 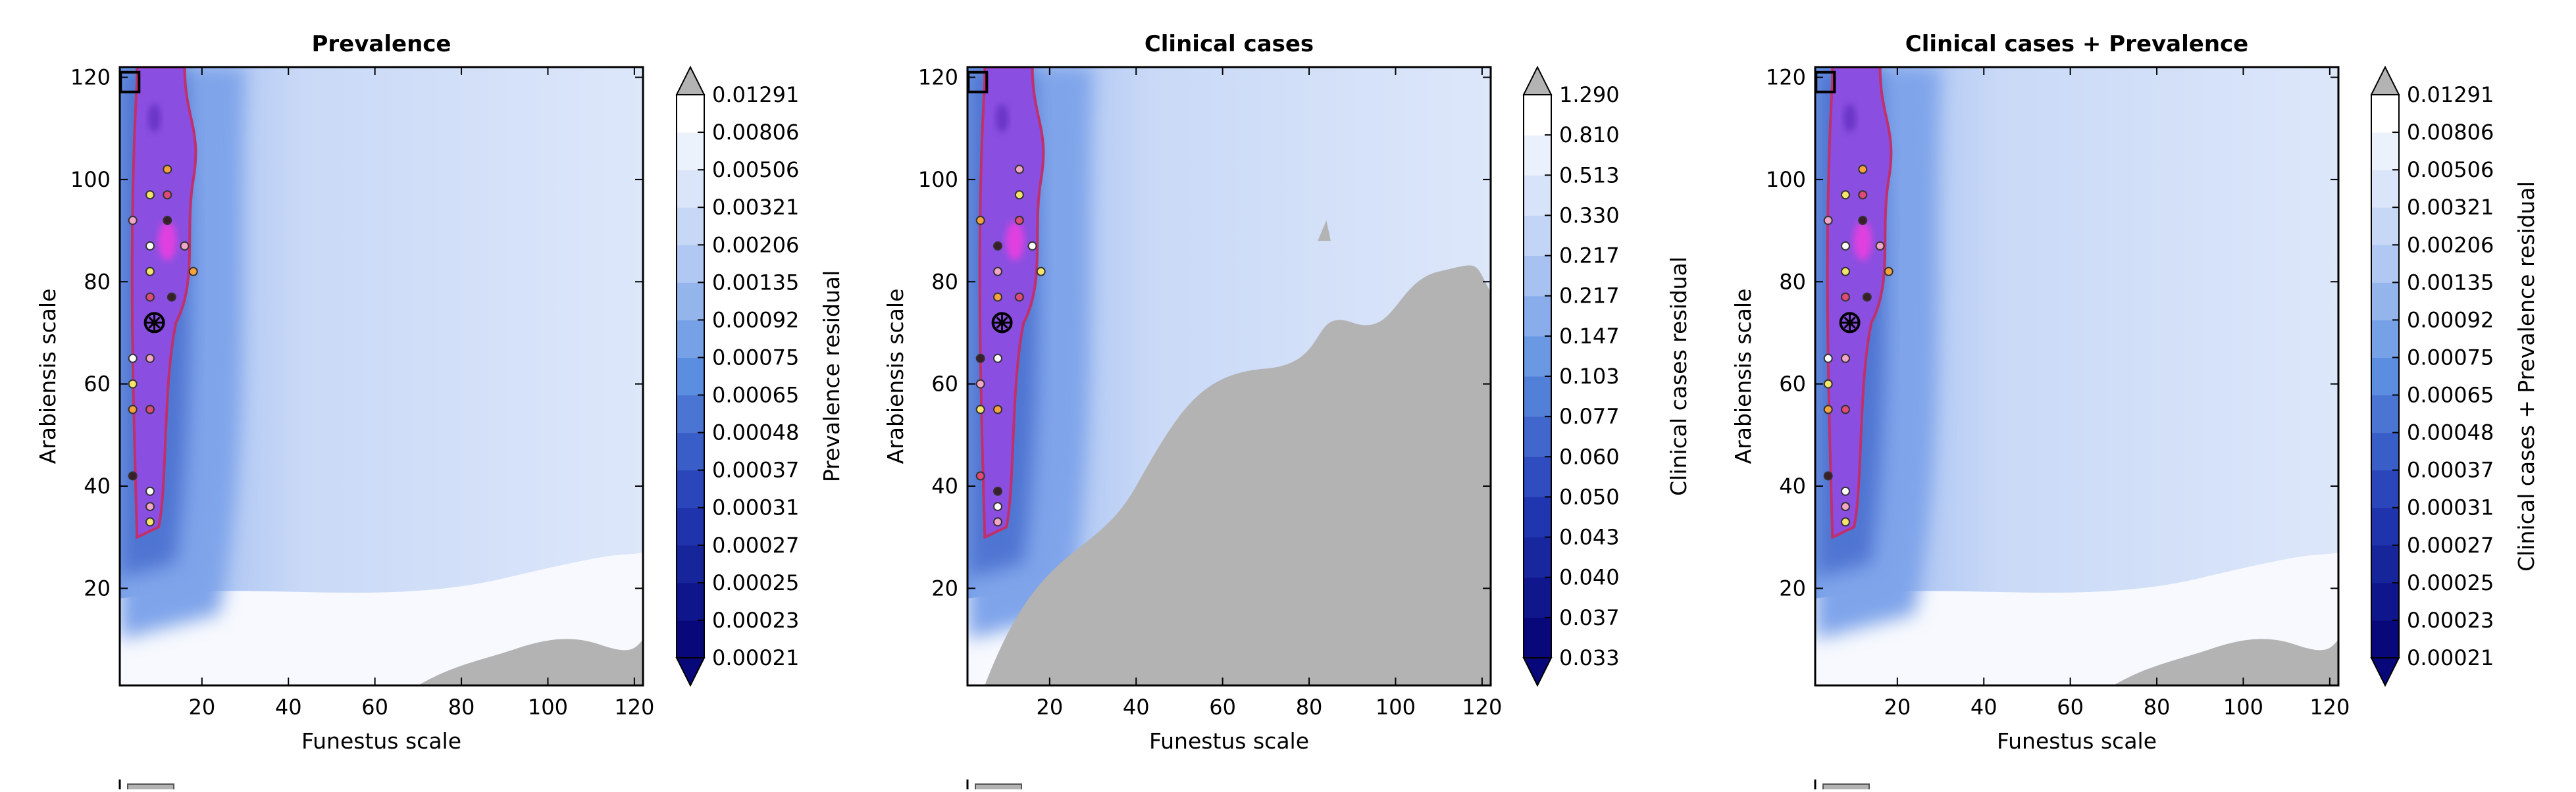 What do you see at coordinates (755, 657) in the screenshot?
I see `colorbar-tick-label: 0.00021` at bounding box center [755, 657].